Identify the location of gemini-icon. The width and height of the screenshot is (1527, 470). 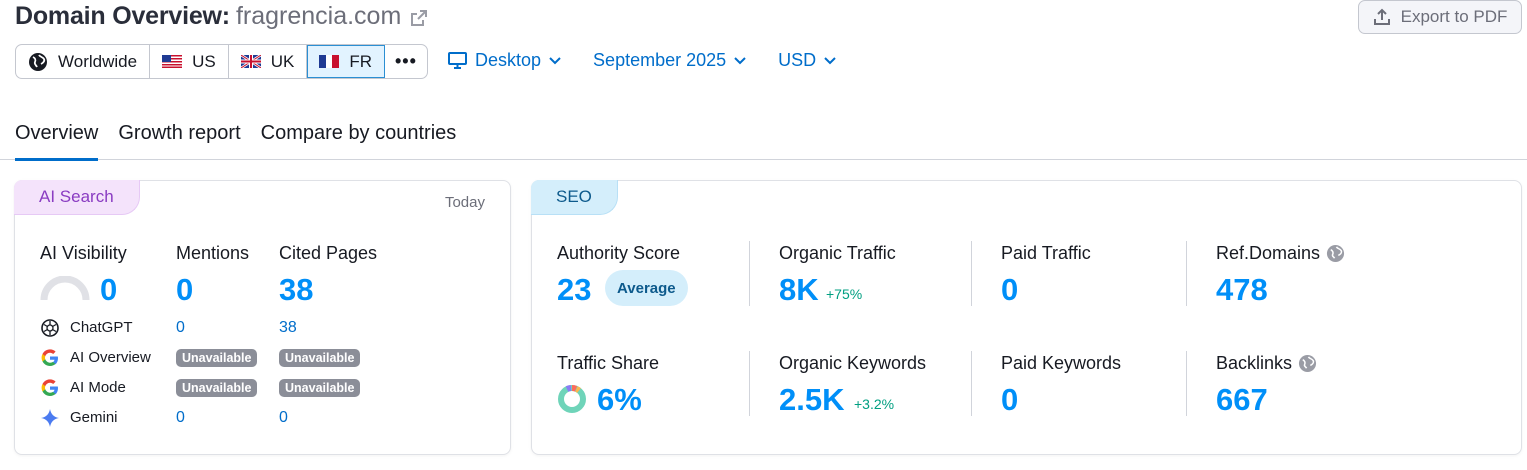
(50, 418).